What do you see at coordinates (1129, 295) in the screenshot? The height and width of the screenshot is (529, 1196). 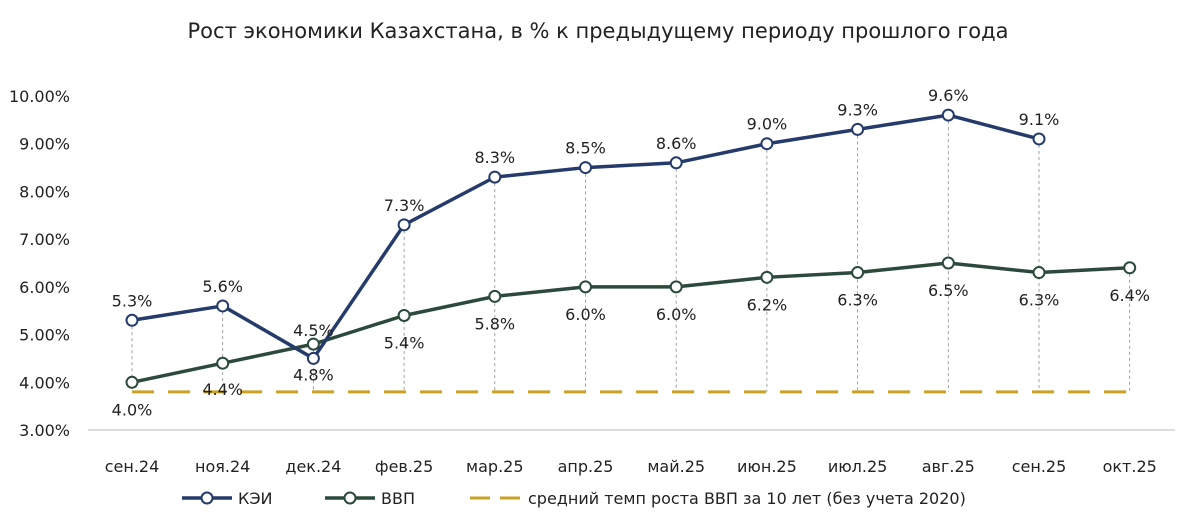 I see `gdp-data-label: 6.4%` at bounding box center [1129, 295].